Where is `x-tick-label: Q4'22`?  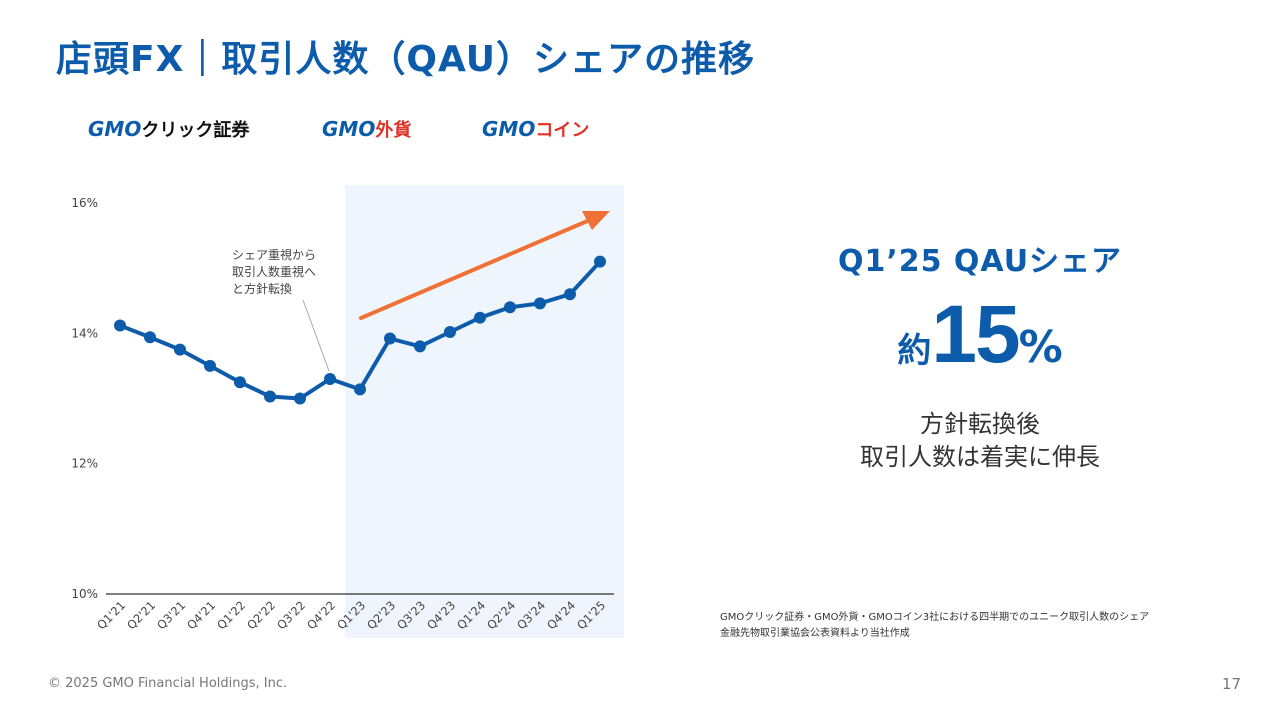
x-tick-label: Q4'22 is located at coordinates (321, 615).